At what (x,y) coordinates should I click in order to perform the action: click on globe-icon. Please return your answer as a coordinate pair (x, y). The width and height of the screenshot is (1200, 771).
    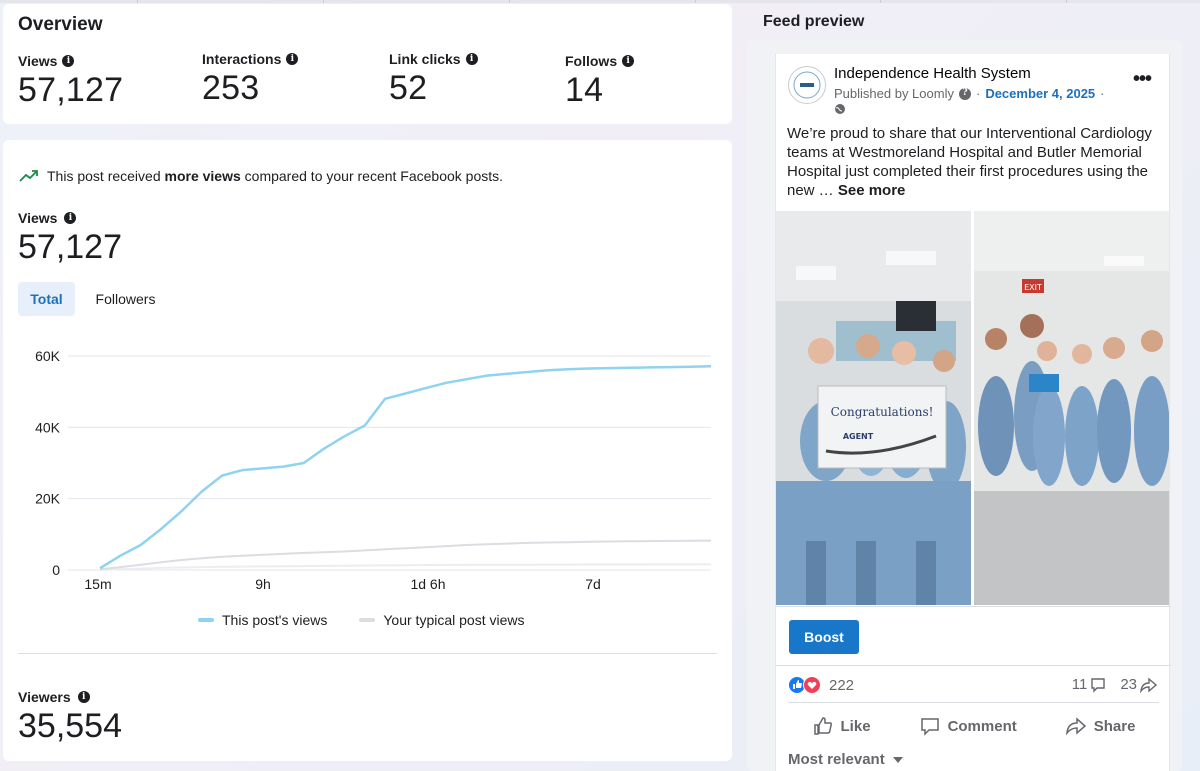
    Looking at the image, I should click on (840, 109).